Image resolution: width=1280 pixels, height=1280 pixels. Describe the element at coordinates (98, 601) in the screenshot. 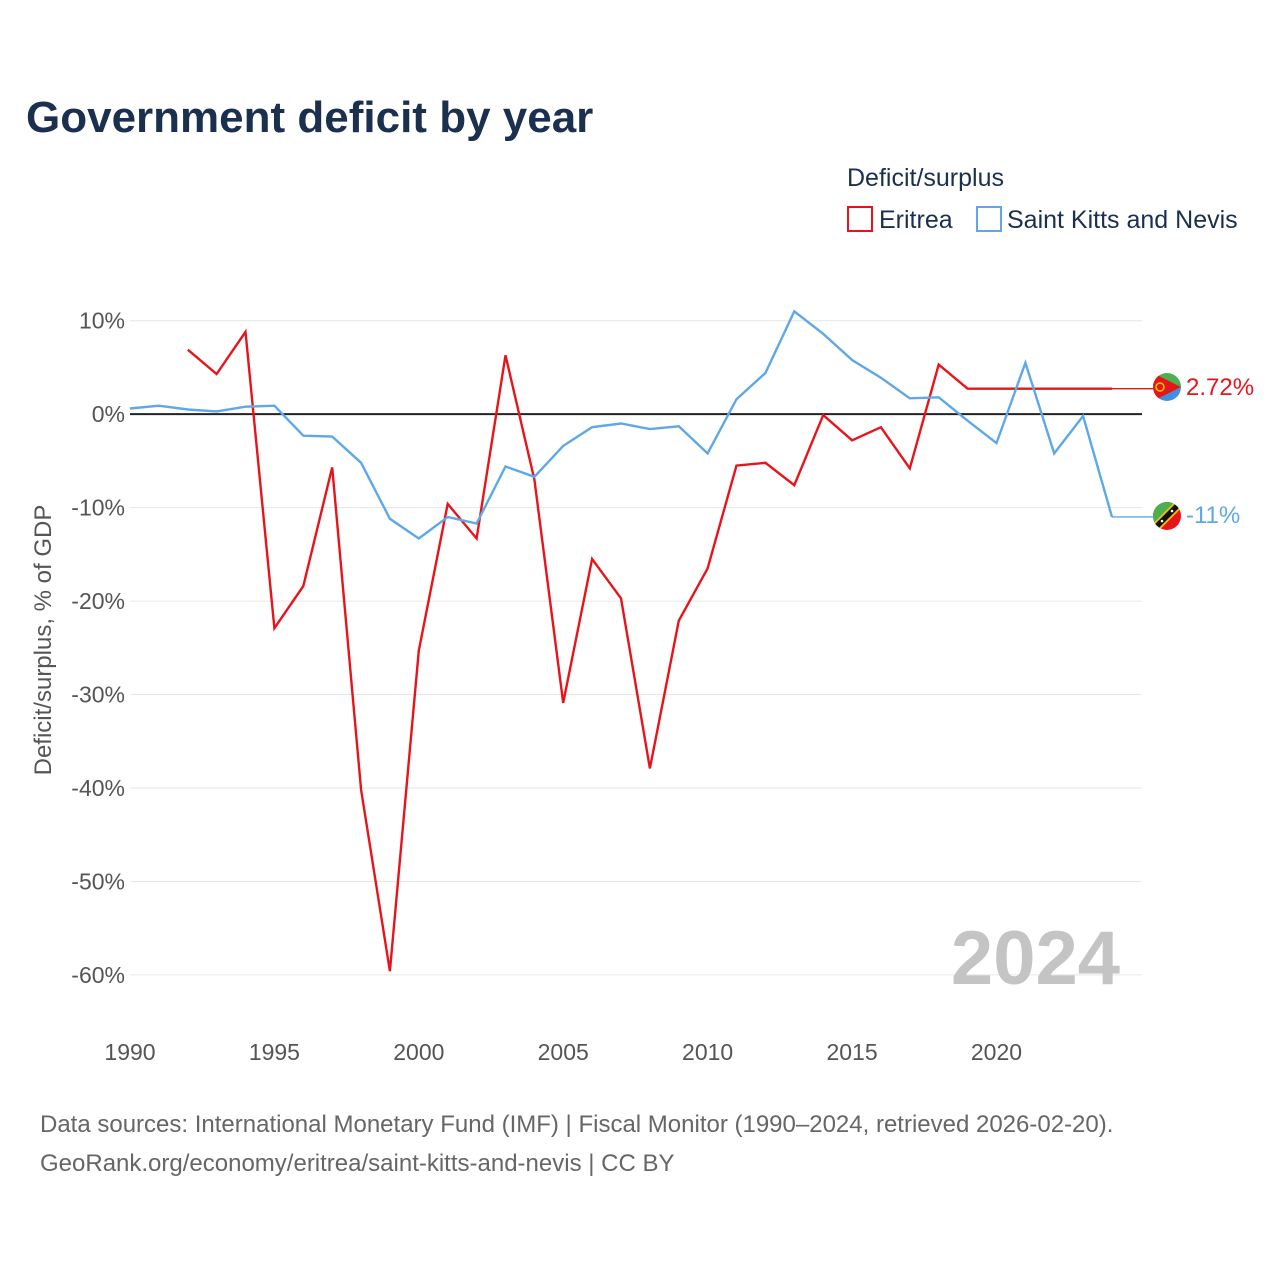

I see `y-tick-label: -20%` at that location.